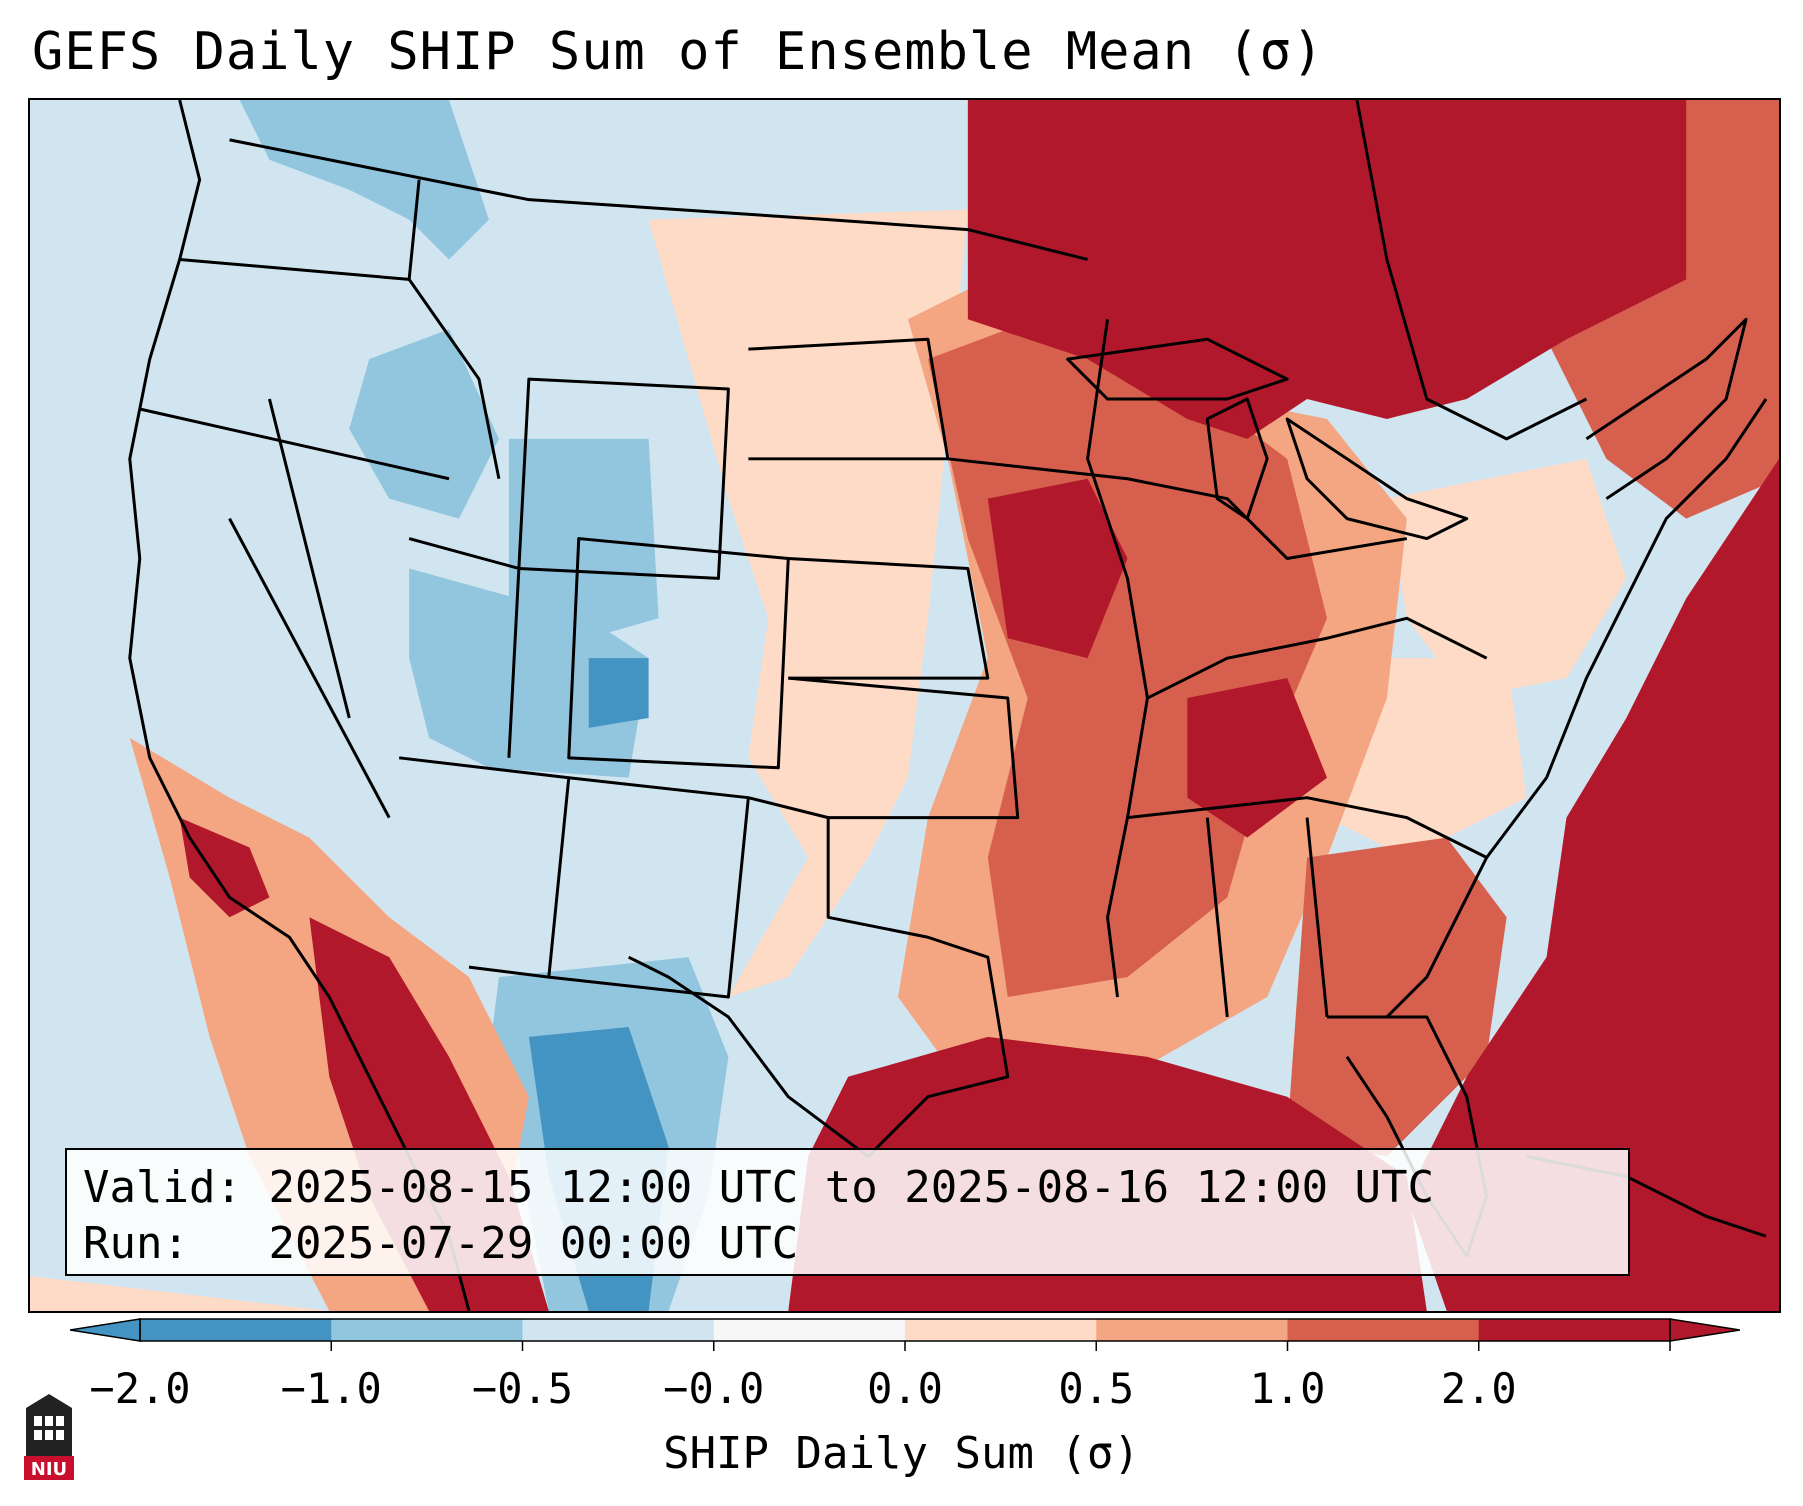 The width and height of the screenshot is (1803, 1506). I want to click on map-title: GEFS Daily SHIP Sum of Ensemble Mean (σ), so click(678, 52).